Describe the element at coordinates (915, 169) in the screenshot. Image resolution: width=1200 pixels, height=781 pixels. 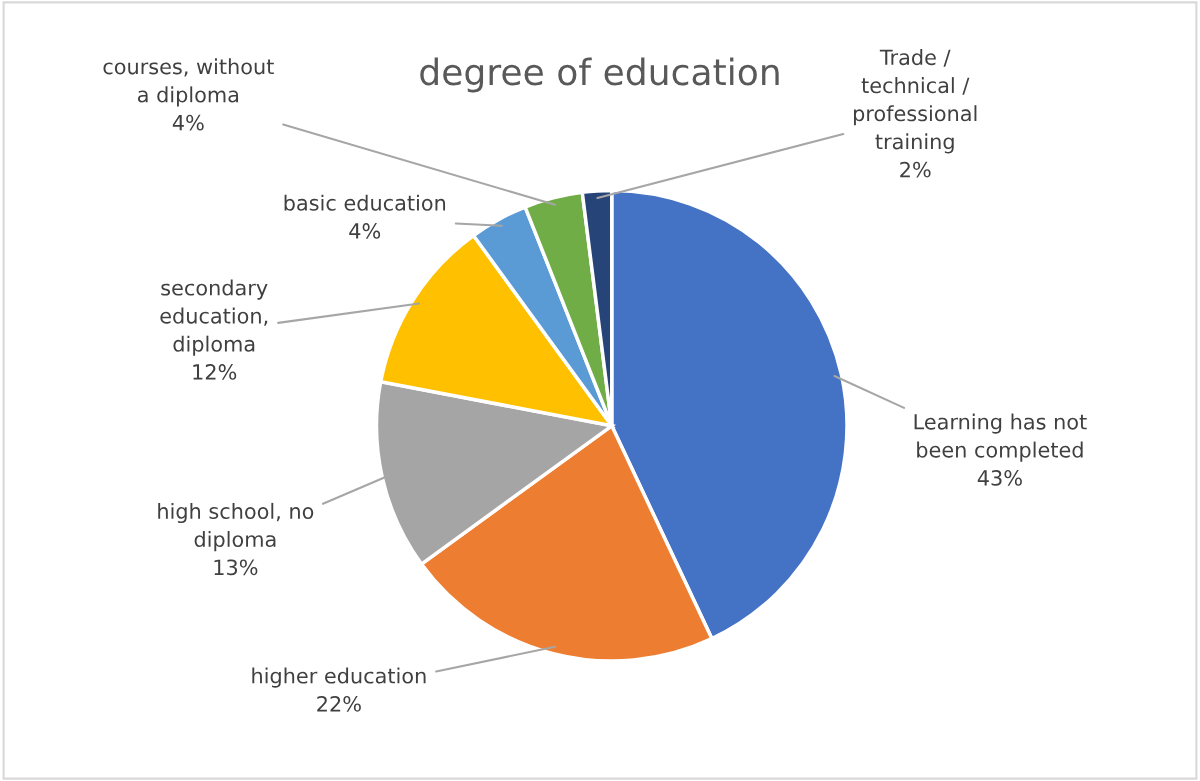
I see `data-label: 2%` at that location.